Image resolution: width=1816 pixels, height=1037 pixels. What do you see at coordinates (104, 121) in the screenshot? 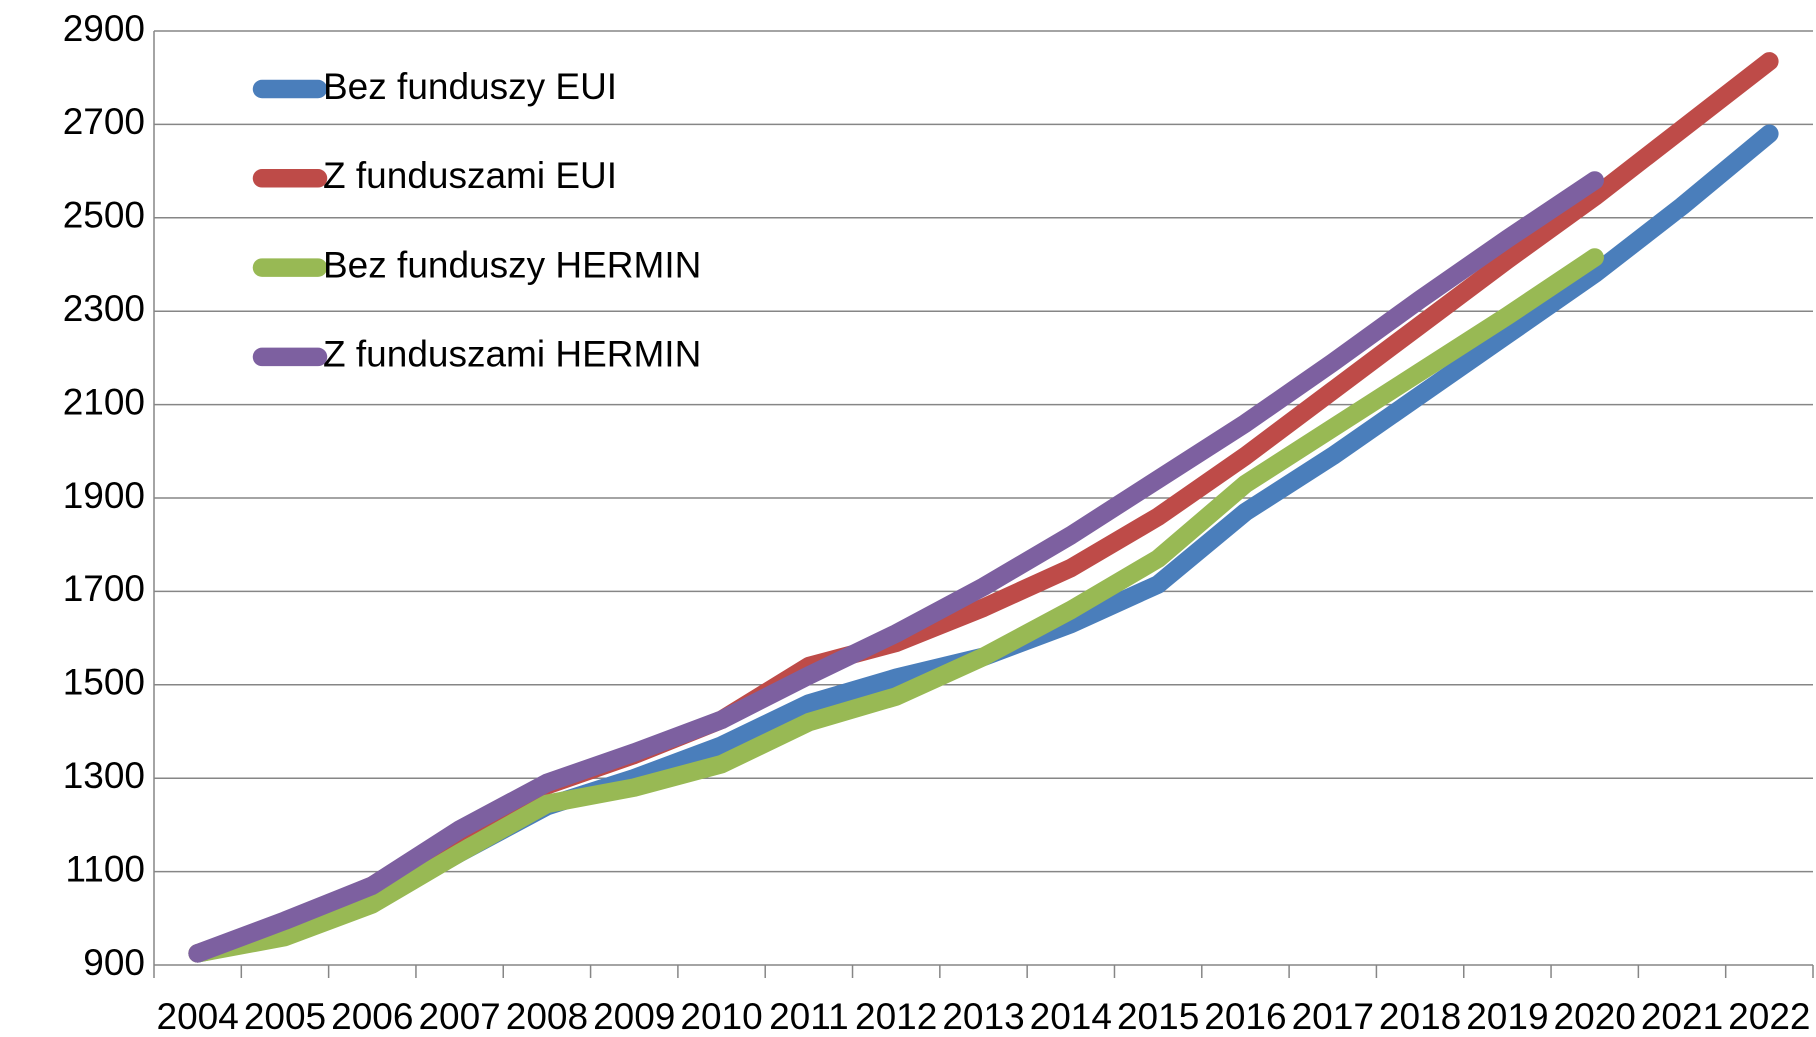
I see `y-tick-label: 2700` at bounding box center [104, 121].